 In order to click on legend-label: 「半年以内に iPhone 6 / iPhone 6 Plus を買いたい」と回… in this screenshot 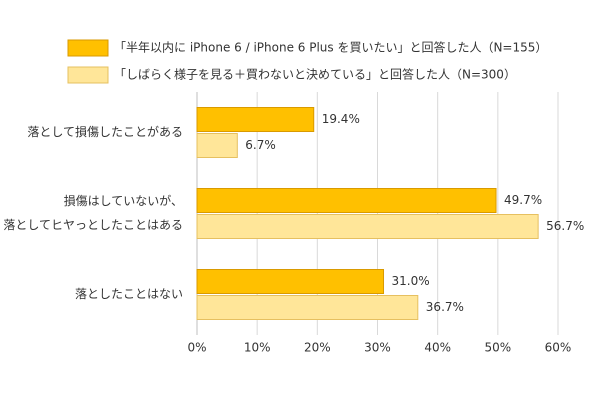, I will do `click(330, 47)`.